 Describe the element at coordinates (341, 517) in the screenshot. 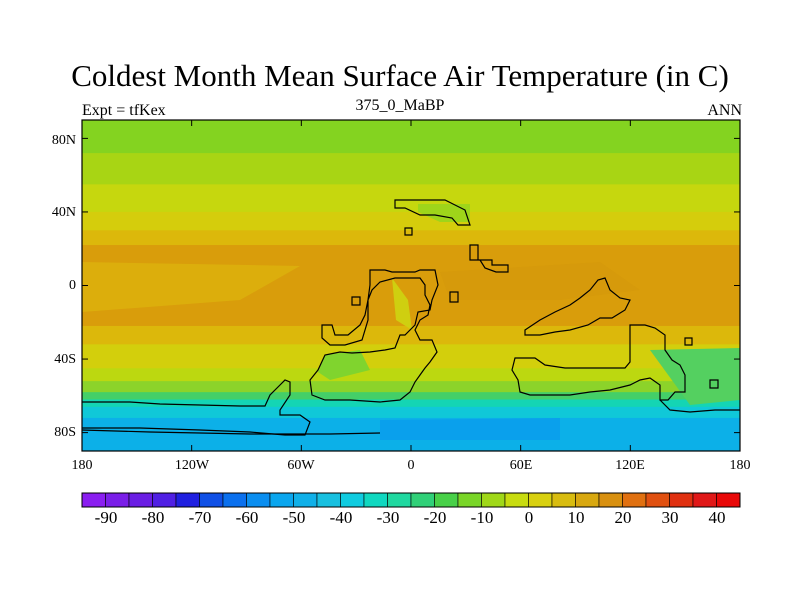

I see `colorbar-label: -40` at that location.